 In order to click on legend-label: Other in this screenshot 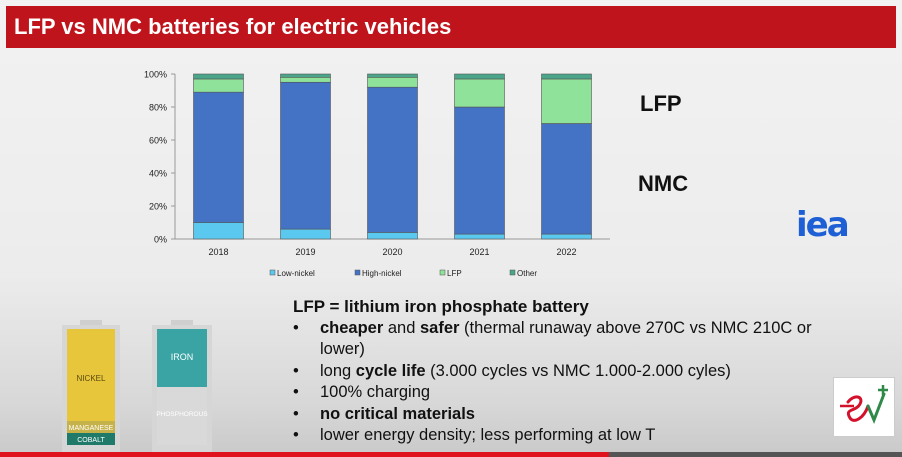, I will do `click(527, 273)`.